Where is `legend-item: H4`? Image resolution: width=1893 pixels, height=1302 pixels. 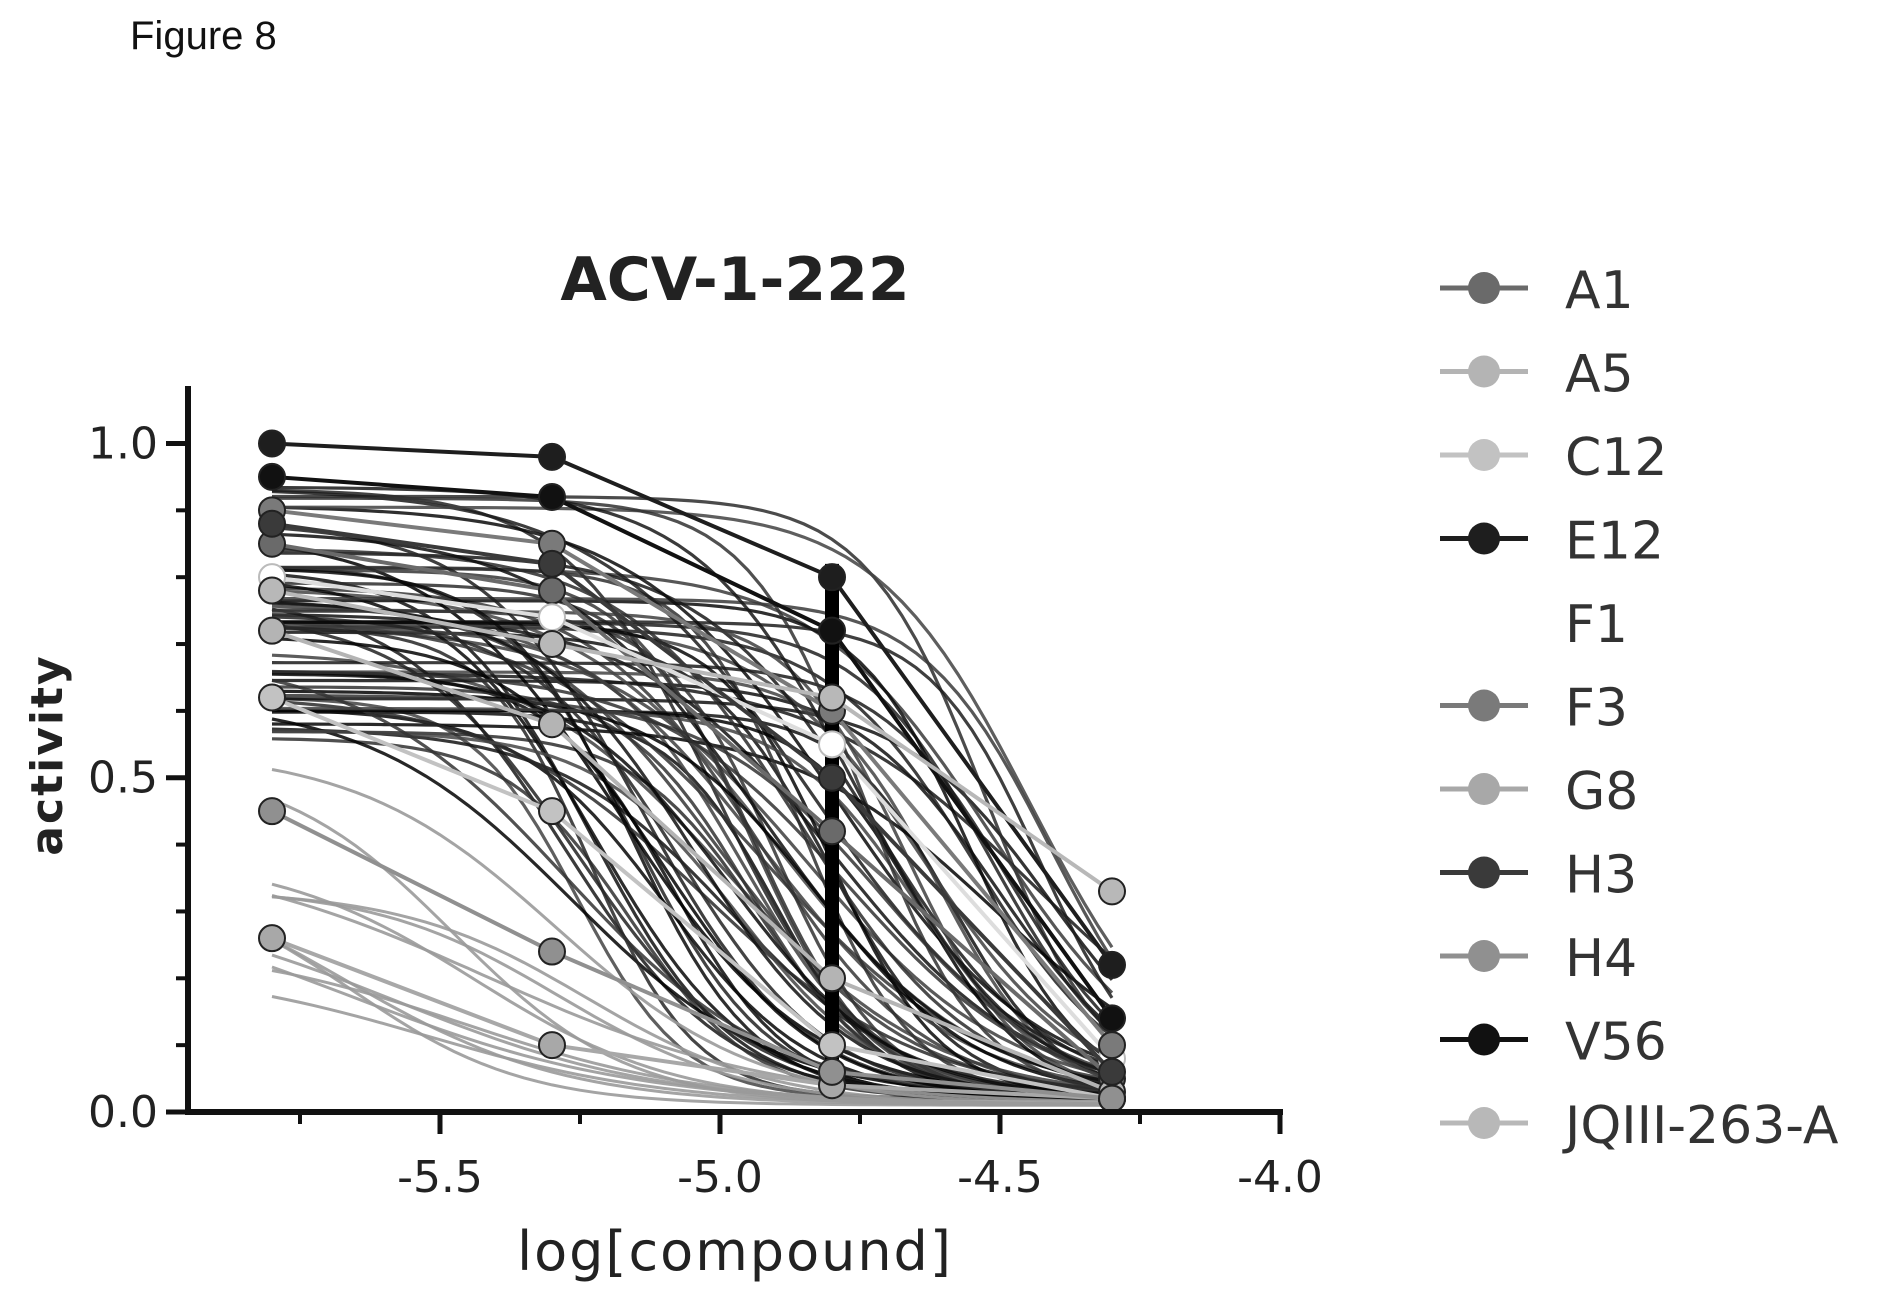 legend-item: H4 is located at coordinates (1538, 959).